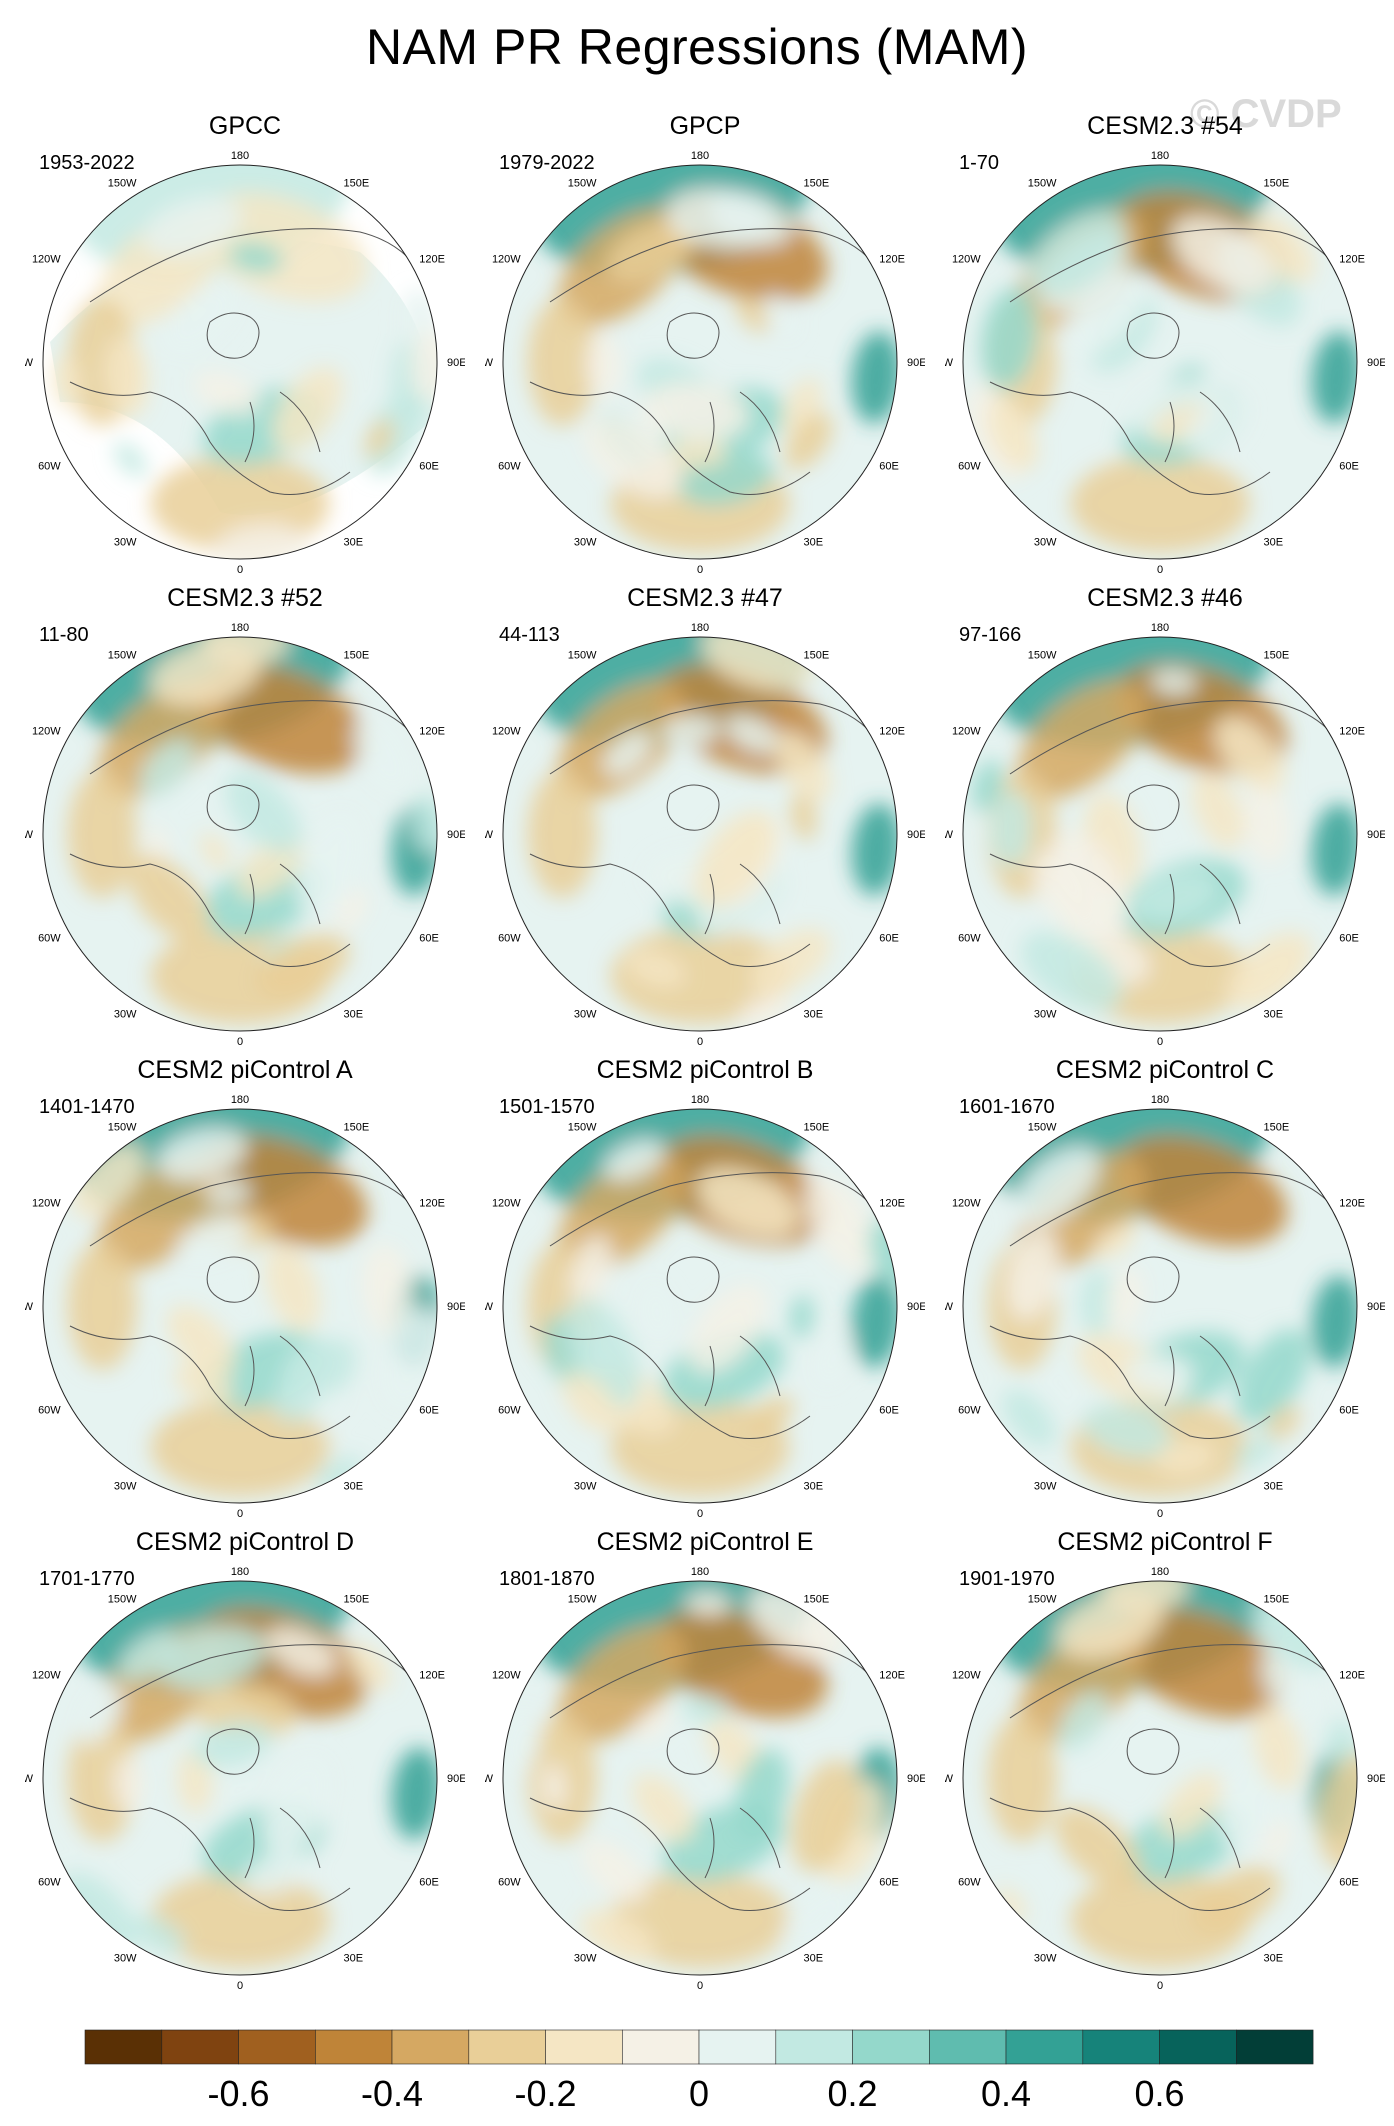 The width and height of the screenshot is (1394, 2126). I want to click on panel-title: GPCC, so click(245, 126).